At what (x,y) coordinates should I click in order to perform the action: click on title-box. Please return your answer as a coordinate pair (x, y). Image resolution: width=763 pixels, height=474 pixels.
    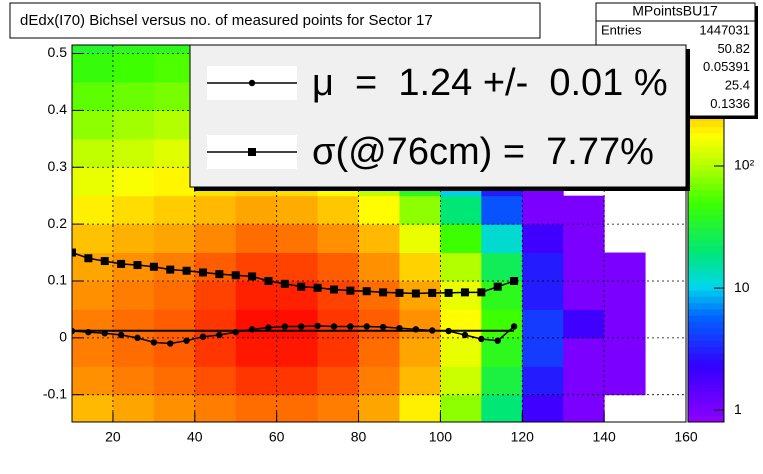
    Looking at the image, I should click on (275, 20).